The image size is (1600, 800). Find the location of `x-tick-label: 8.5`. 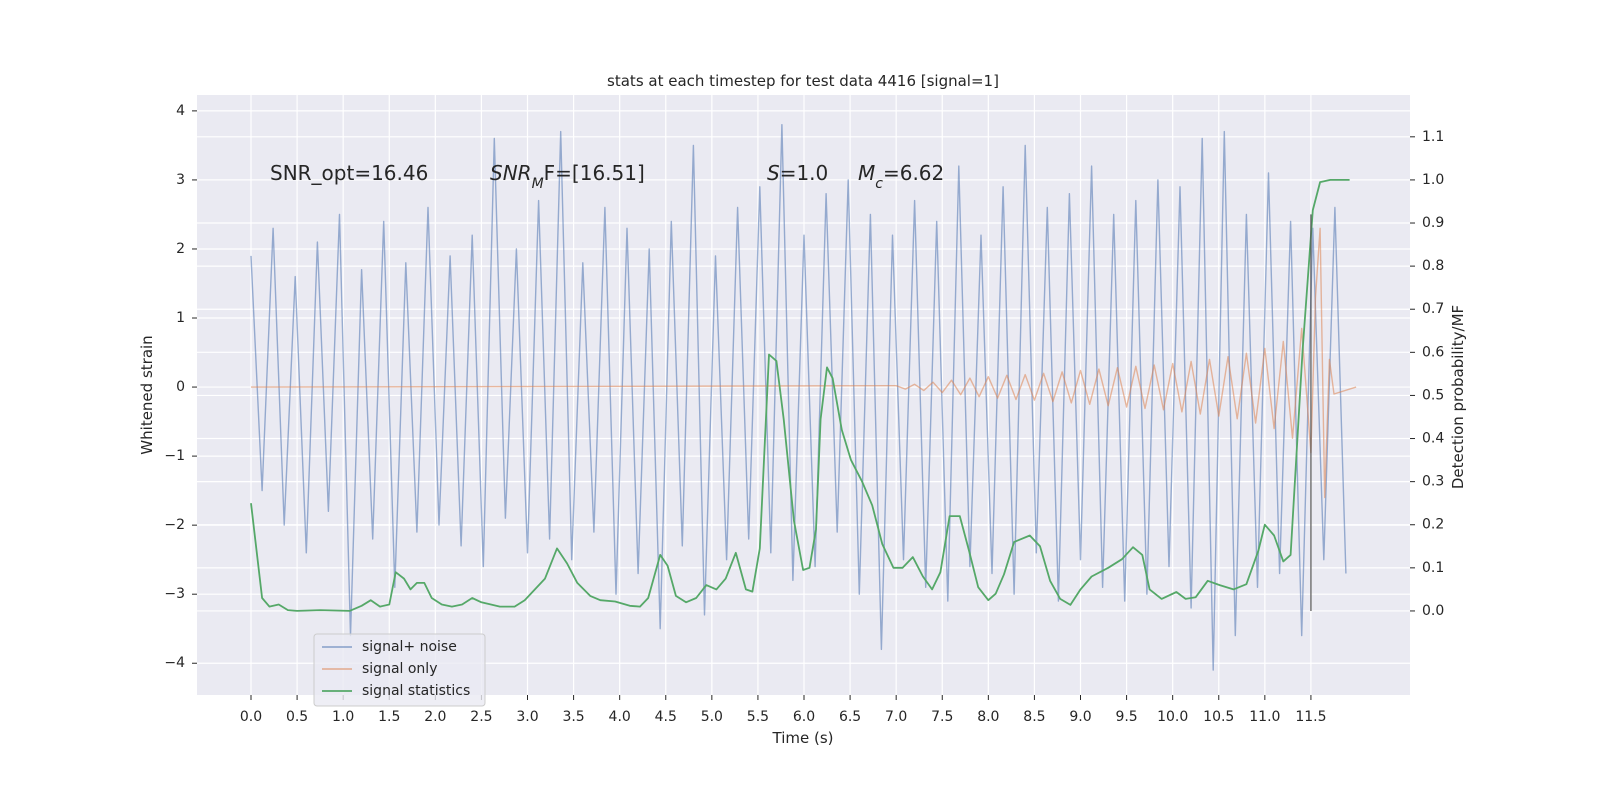

x-tick-label: 8.5 is located at coordinates (1034, 717).